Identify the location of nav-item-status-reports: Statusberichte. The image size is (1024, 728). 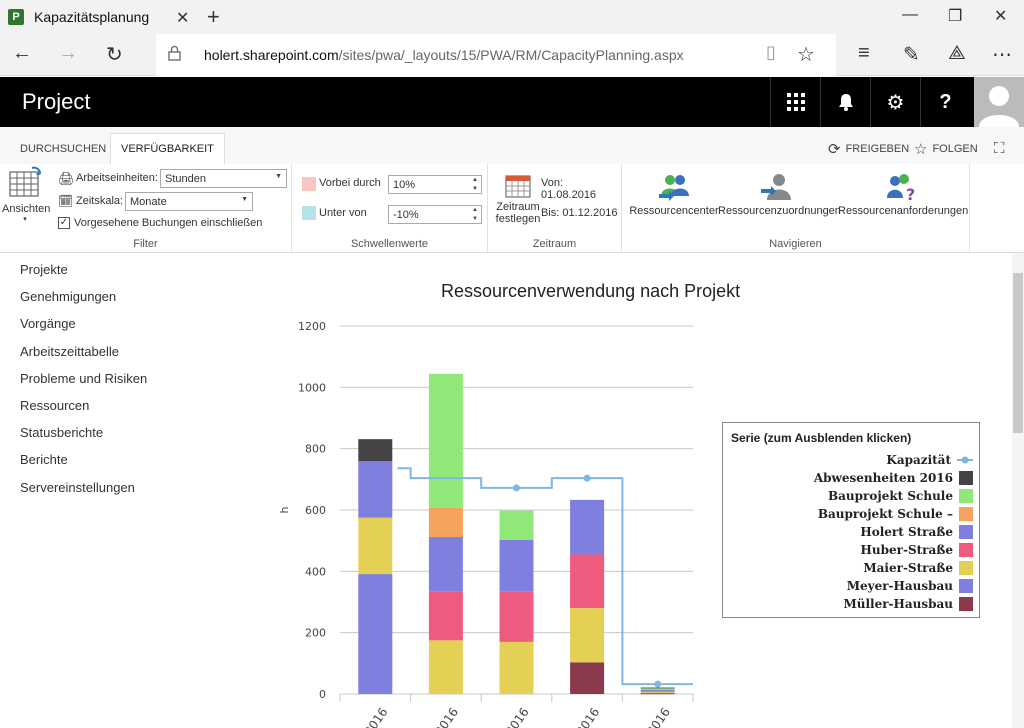
(62, 433).